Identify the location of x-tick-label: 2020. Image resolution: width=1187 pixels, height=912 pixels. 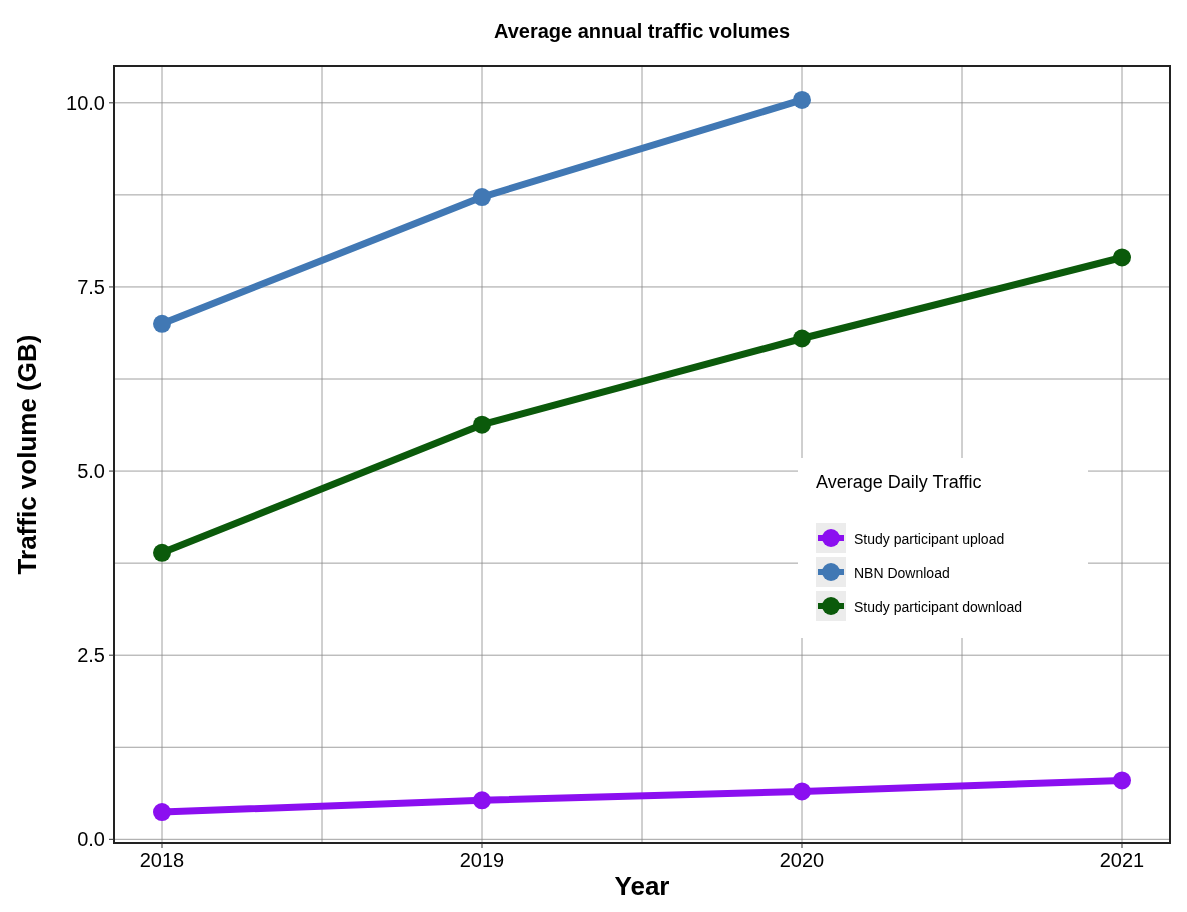
(802, 860).